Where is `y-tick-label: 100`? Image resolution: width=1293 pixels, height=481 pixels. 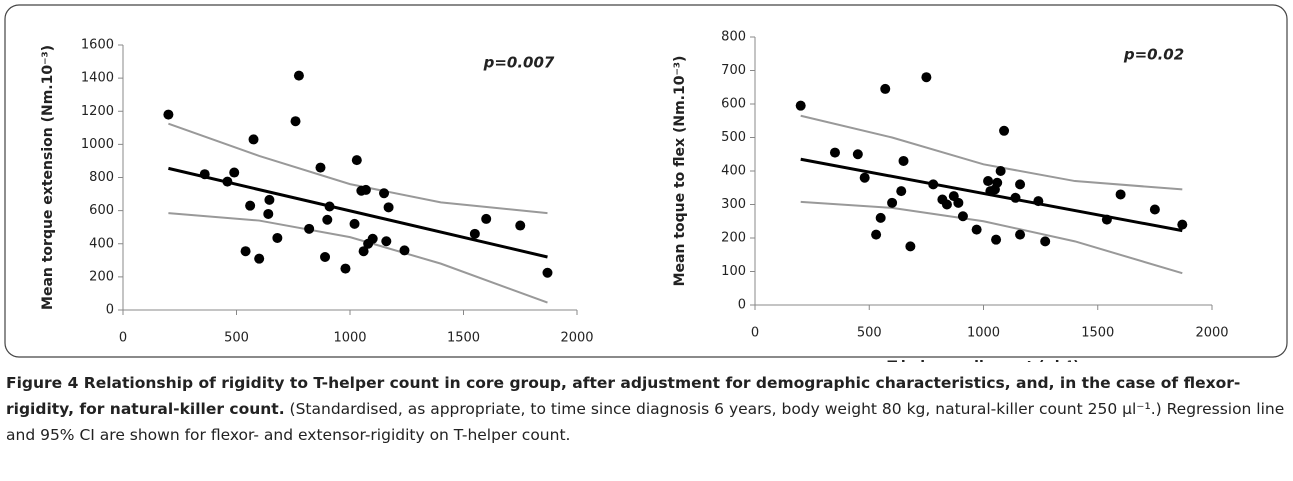 y-tick-label: 100 is located at coordinates (733, 271).